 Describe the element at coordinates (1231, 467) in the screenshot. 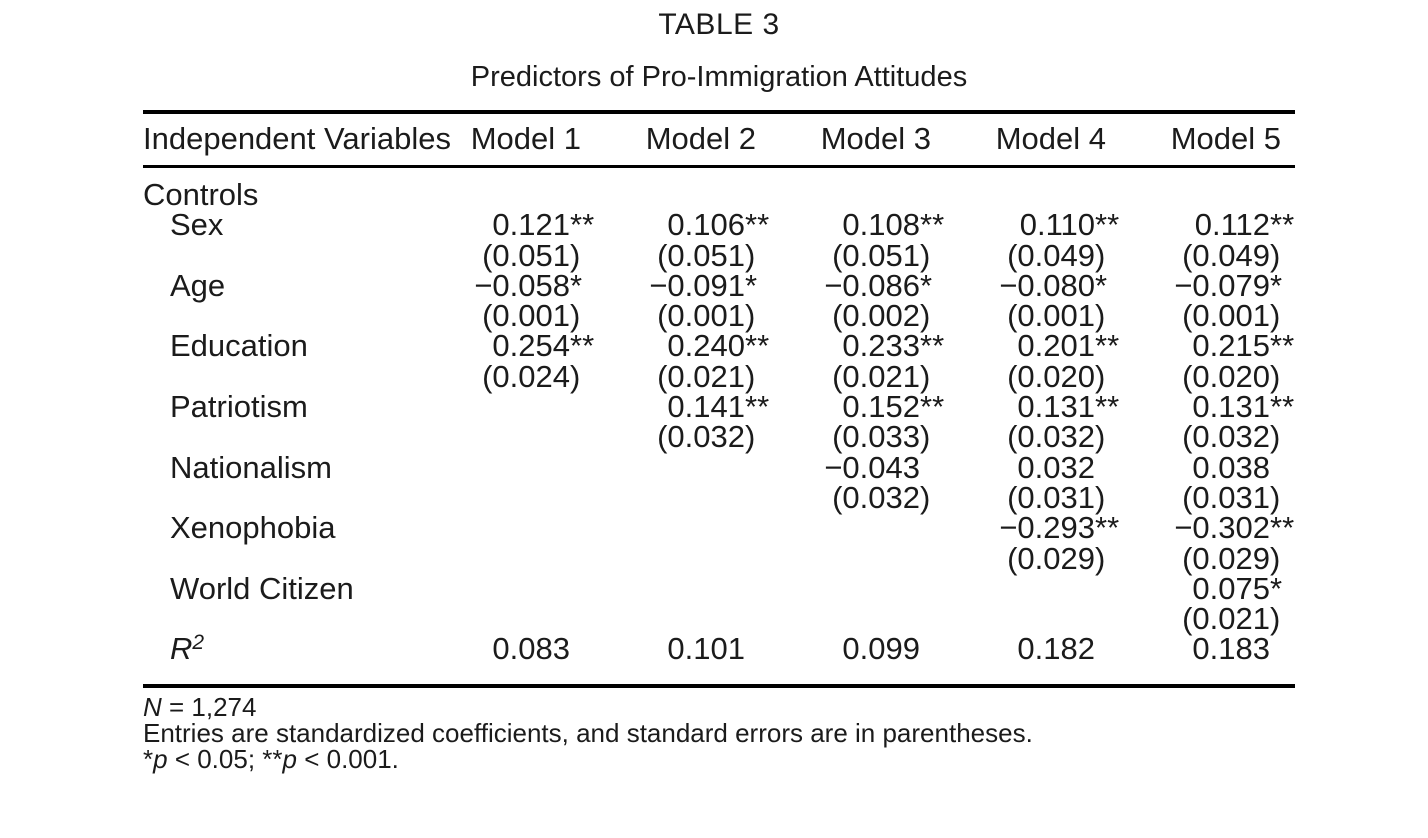

I see `coef-cell: 0.038` at that location.